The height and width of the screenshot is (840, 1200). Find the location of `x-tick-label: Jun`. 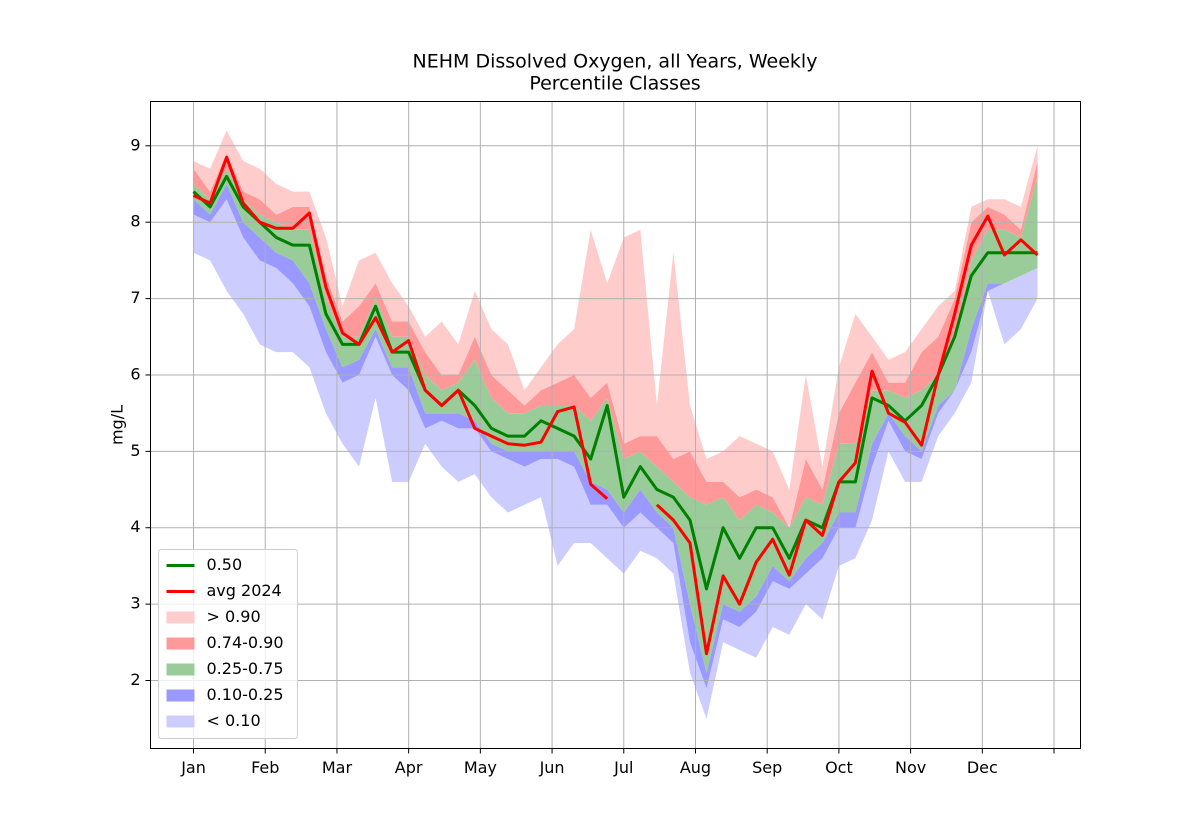

x-tick-label: Jun is located at coordinates (552, 767).